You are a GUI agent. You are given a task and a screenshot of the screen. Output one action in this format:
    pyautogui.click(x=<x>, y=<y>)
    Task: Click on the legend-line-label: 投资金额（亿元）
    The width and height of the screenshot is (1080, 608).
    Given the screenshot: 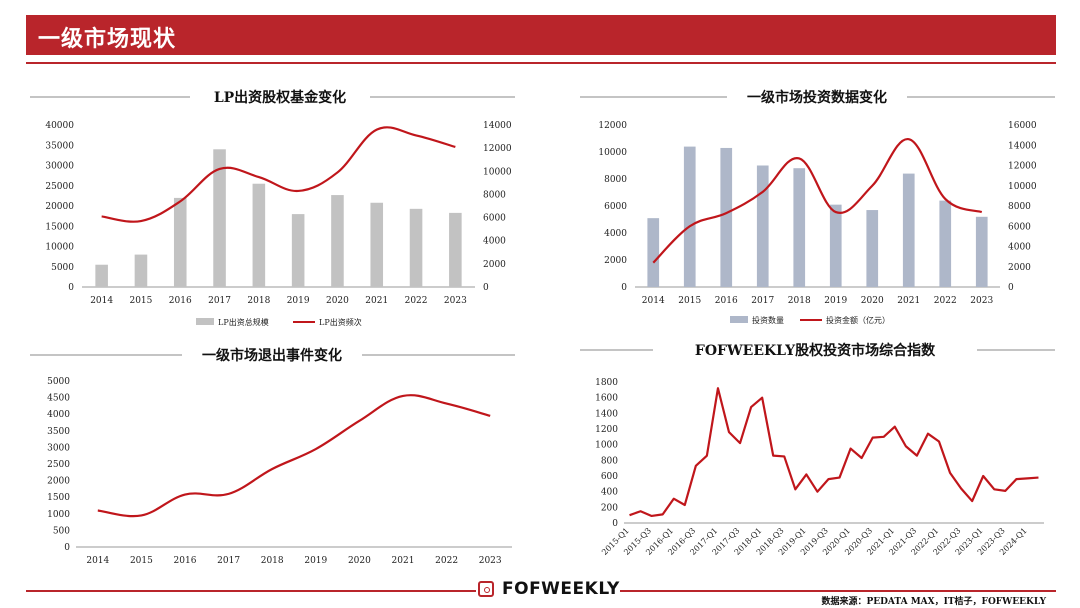 What is the action you would take?
    pyautogui.click(x=858, y=320)
    